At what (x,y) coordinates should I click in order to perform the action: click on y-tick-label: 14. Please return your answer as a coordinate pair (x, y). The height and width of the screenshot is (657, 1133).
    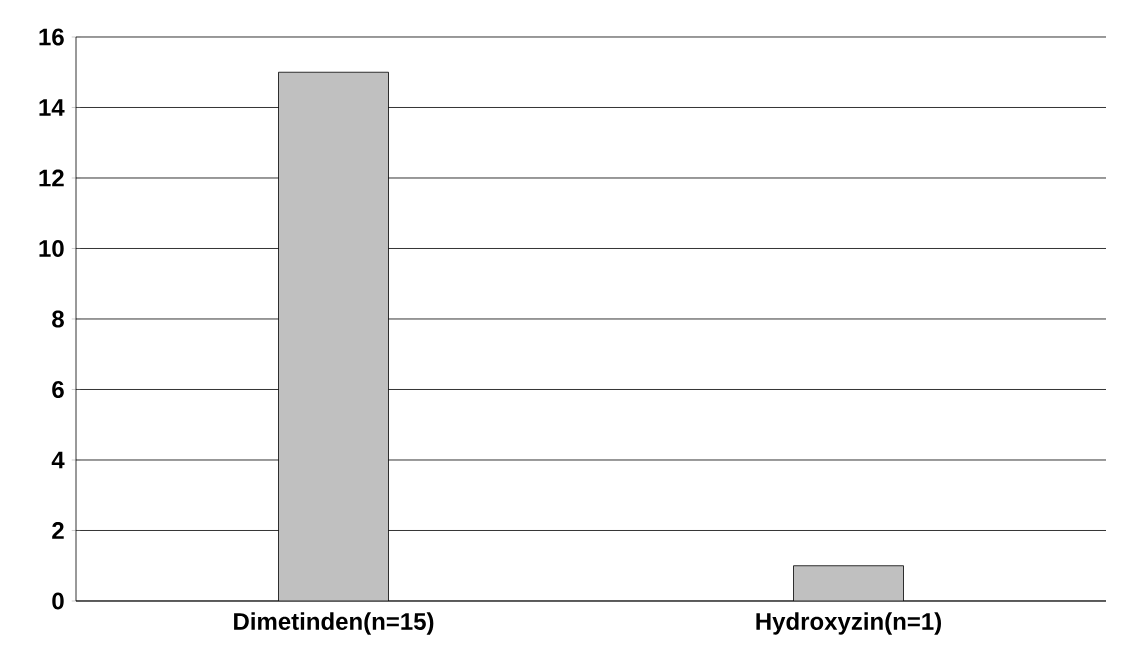
    Looking at the image, I should click on (52, 107).